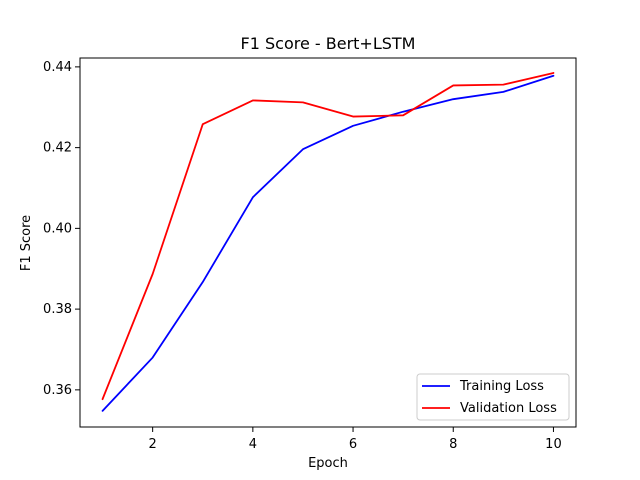 The width and height of the screenshot is (640, 480). What do you see at coordinates (501, 386) in the screenshot?
I see `legend-training-loss-label: Training Loss` at bounding box center [501, 386].